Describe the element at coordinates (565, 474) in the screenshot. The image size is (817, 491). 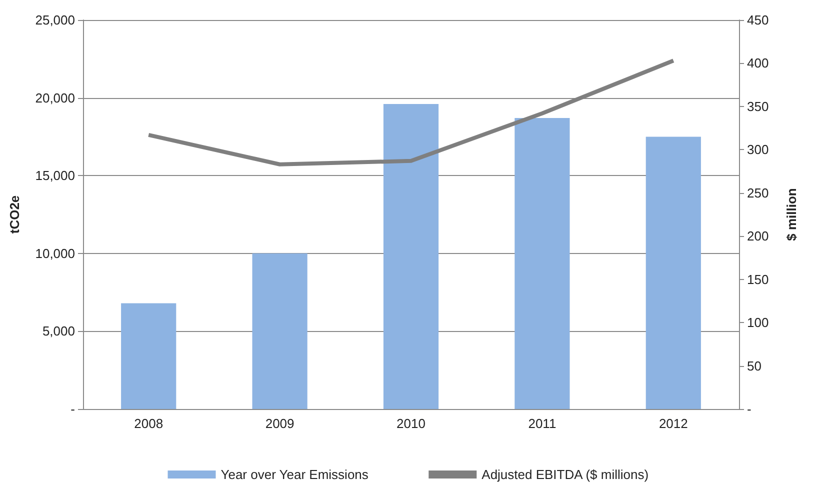
I see `legend-label: Adjusted EBITDA ($ millions)` at that location.